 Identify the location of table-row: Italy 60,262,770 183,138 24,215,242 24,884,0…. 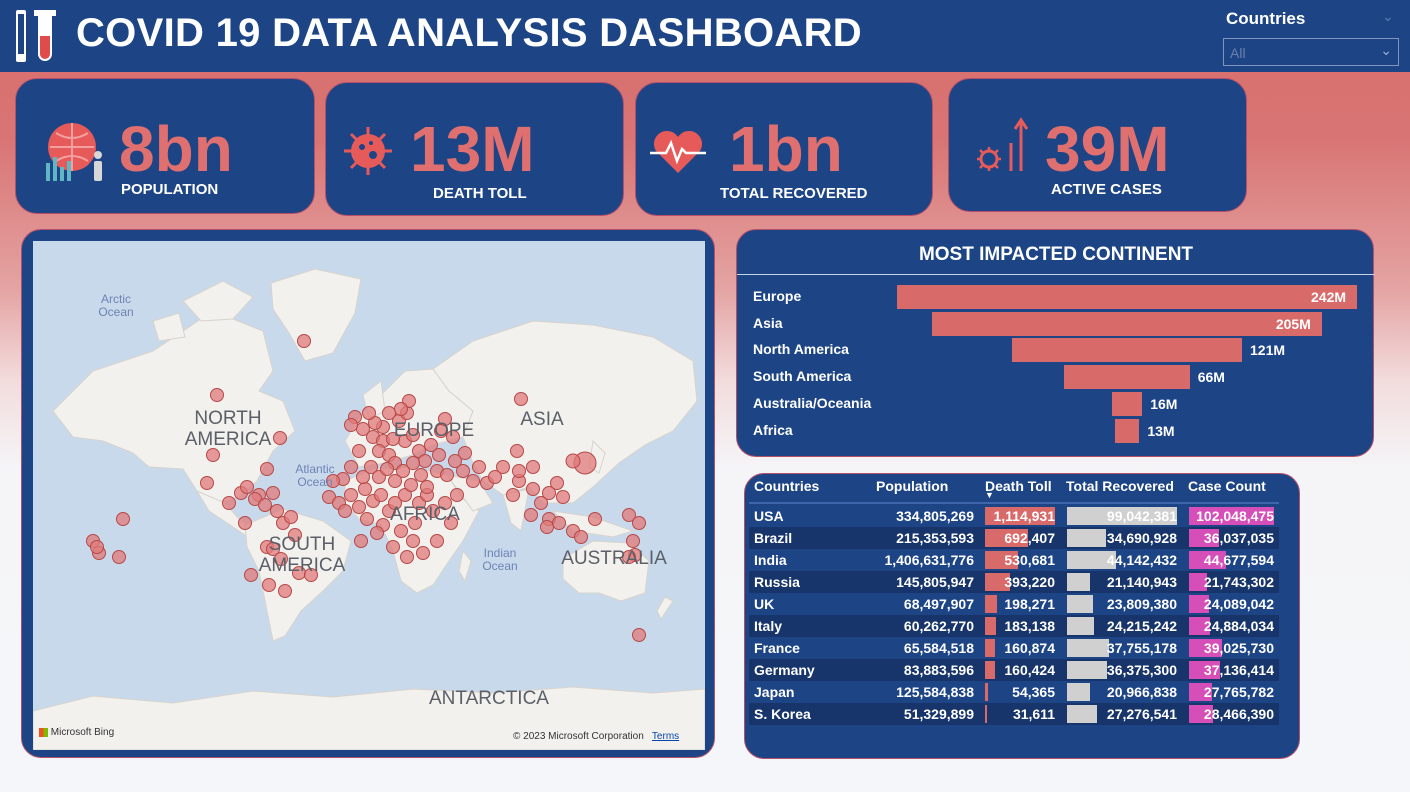
(1014, 626).